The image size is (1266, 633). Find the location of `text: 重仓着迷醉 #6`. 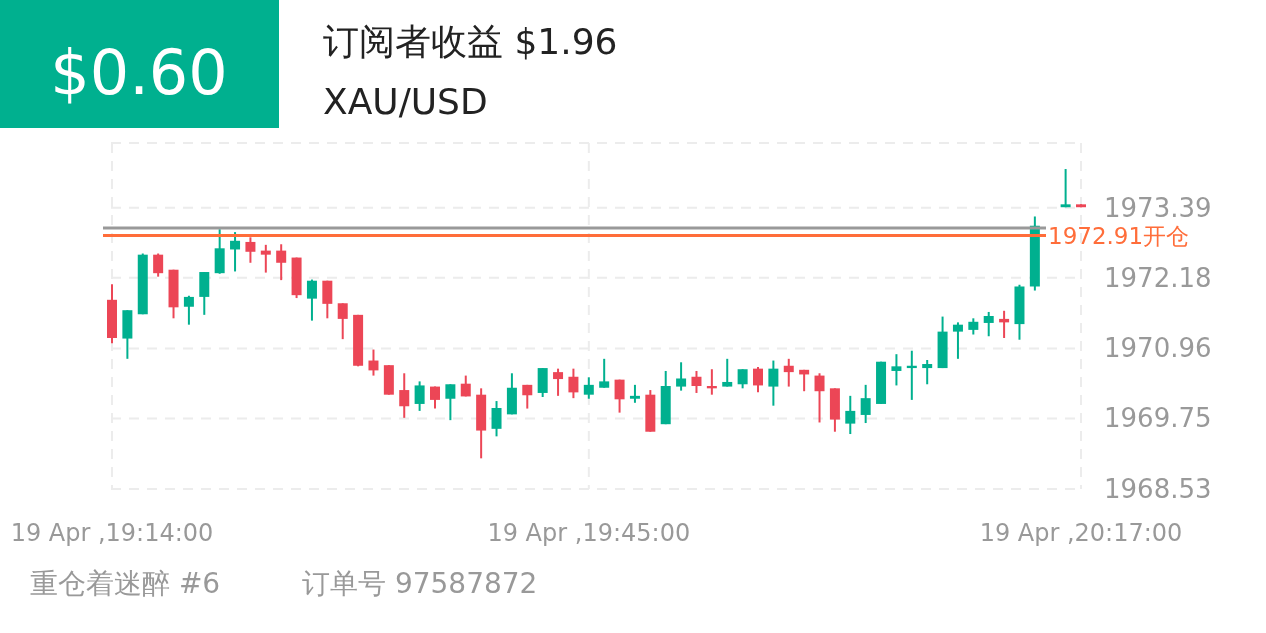

text: 重仓着迷醉 #6 is located at coordinates (125, 583).